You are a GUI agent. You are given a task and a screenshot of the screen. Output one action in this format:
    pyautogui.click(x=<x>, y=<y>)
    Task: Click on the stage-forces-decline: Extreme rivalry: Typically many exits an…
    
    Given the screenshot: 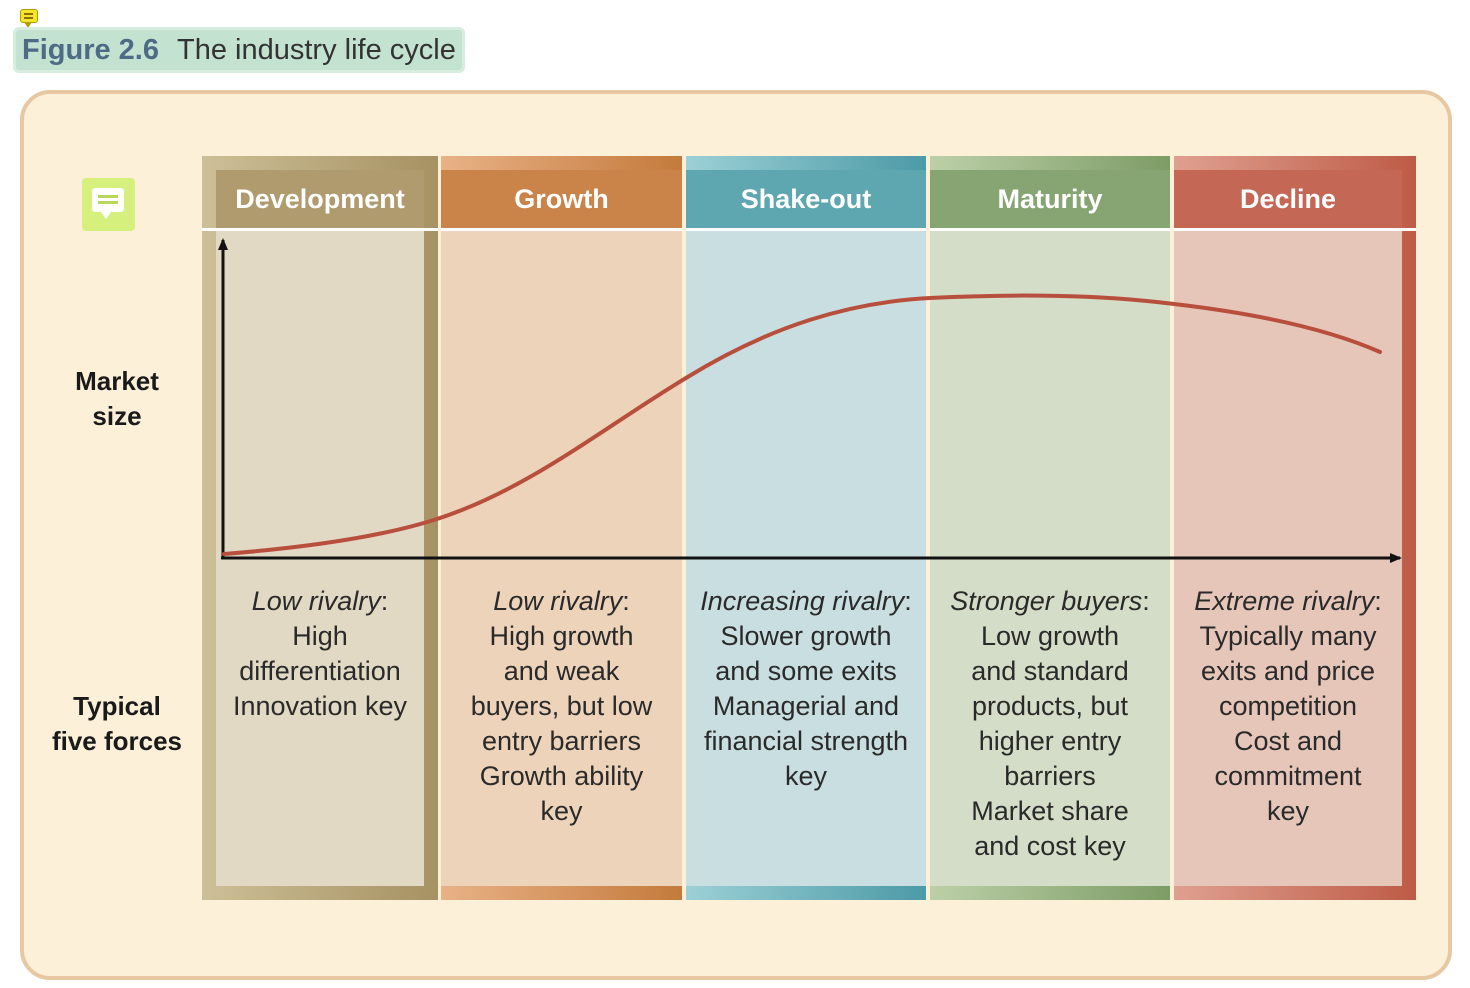 What is the action you would take?
    pyautogui.click(x=1294, y=706)
    